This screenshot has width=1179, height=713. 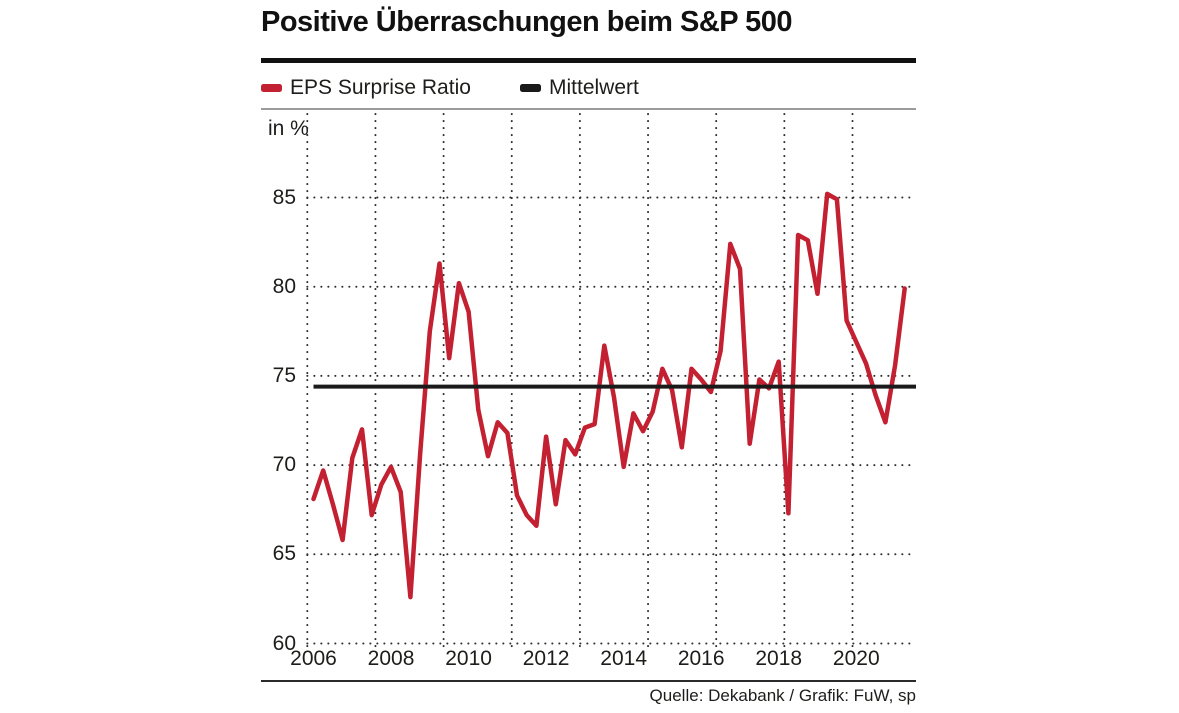 What do you see at coordinates (856, 658) in the screenshot?
I see `x-tick-label: 2020` at bounding box center [856, 658].